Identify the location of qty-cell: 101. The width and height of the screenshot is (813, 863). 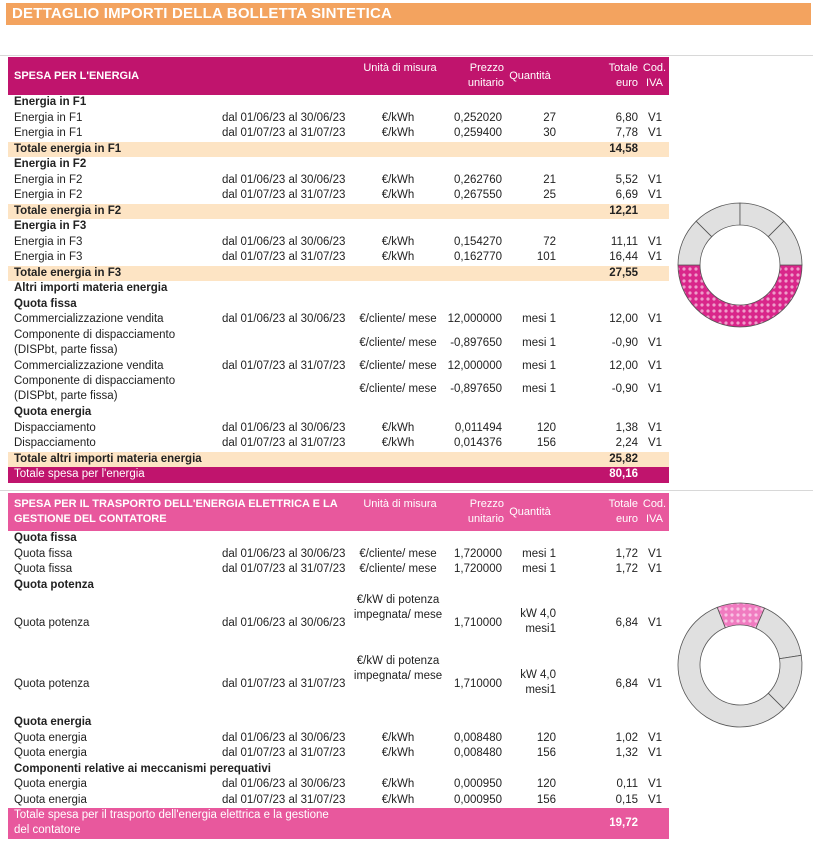
(546, 257).